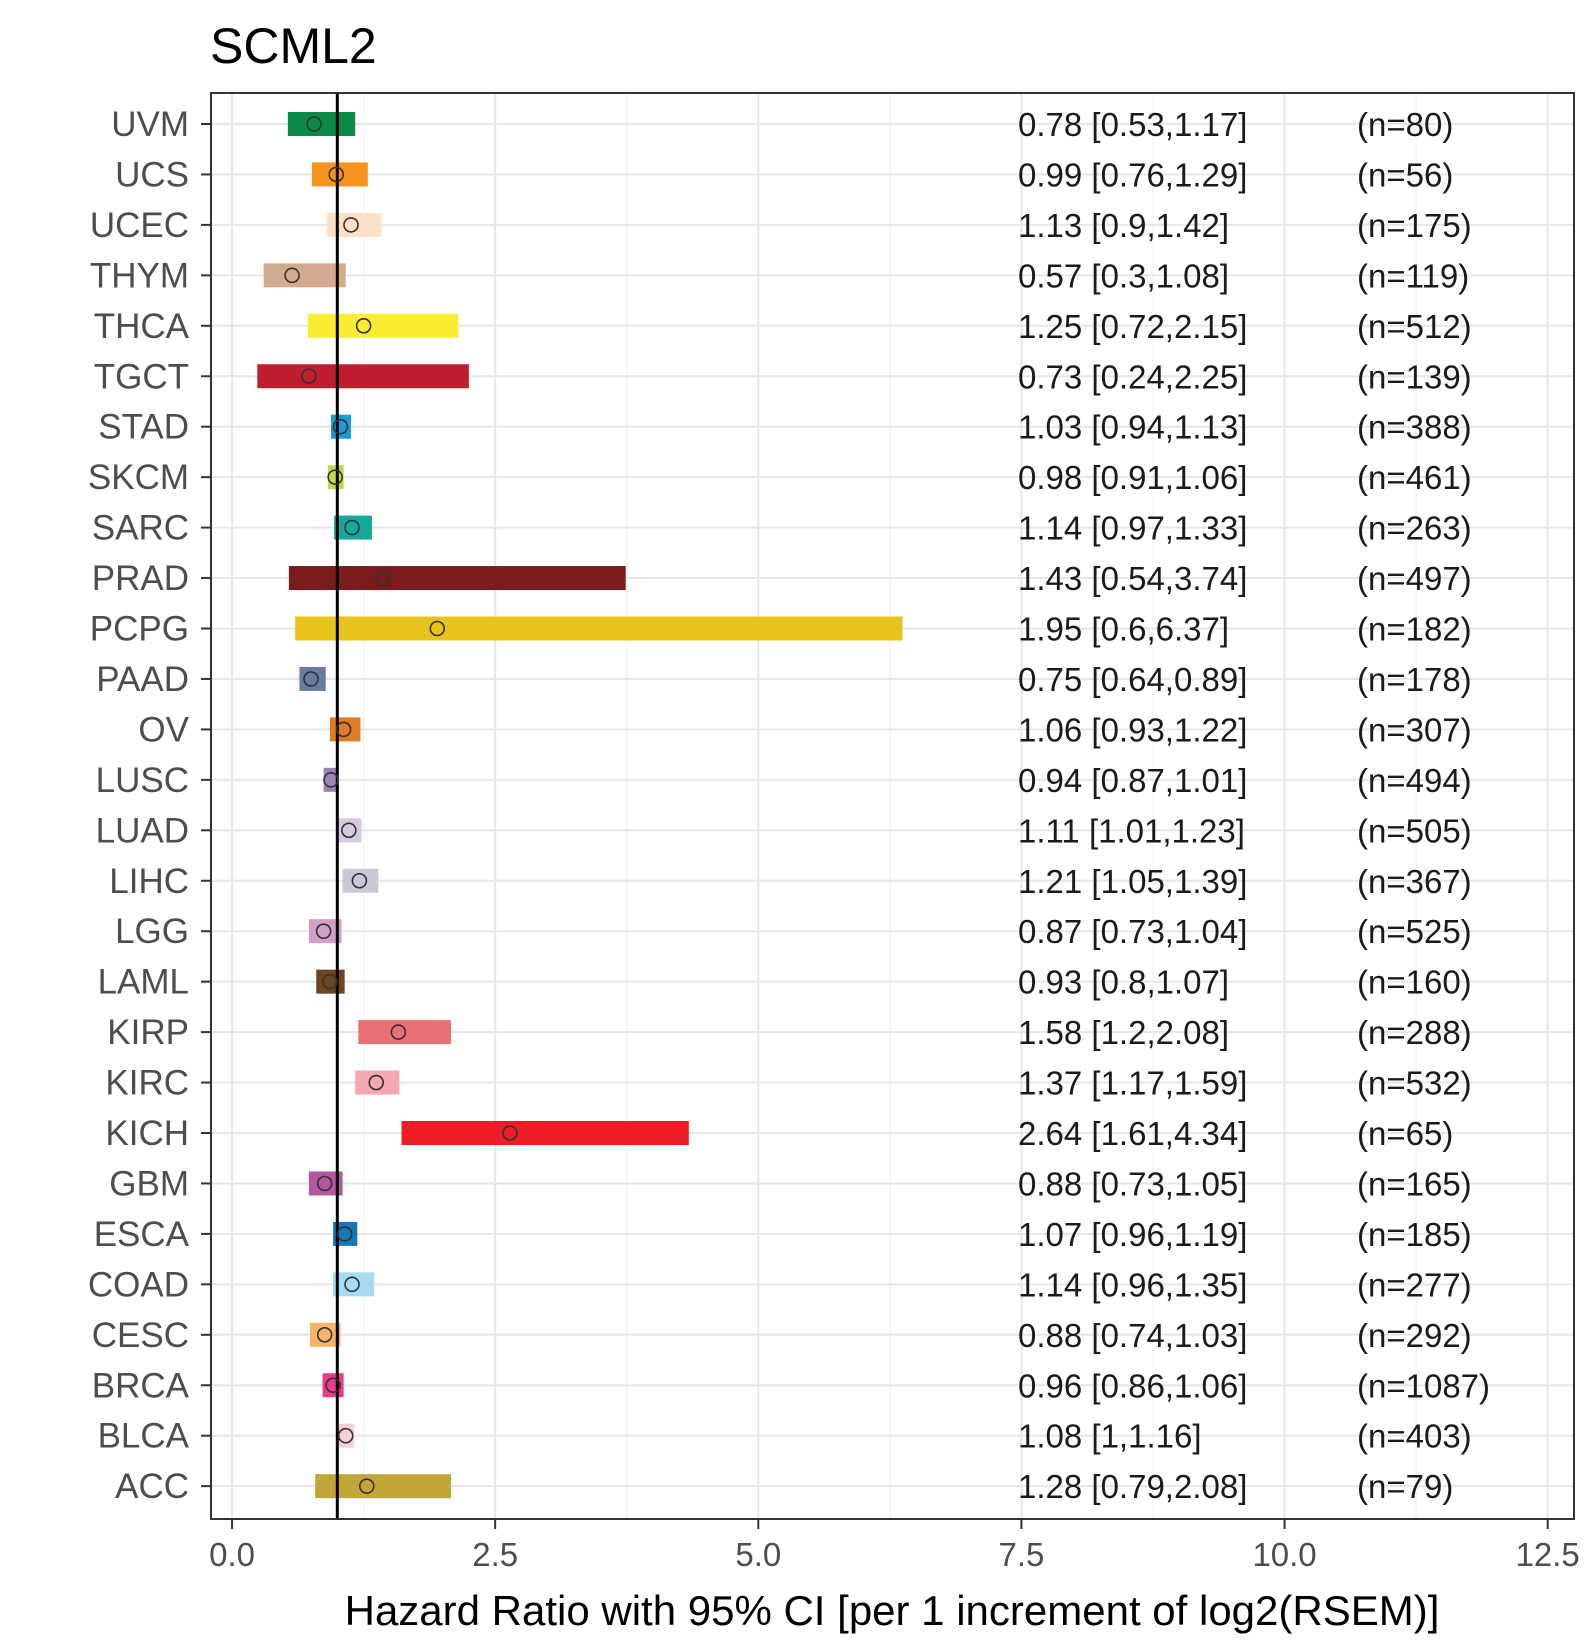  I want to click on n-label: (n=175), so click(1414, 225).